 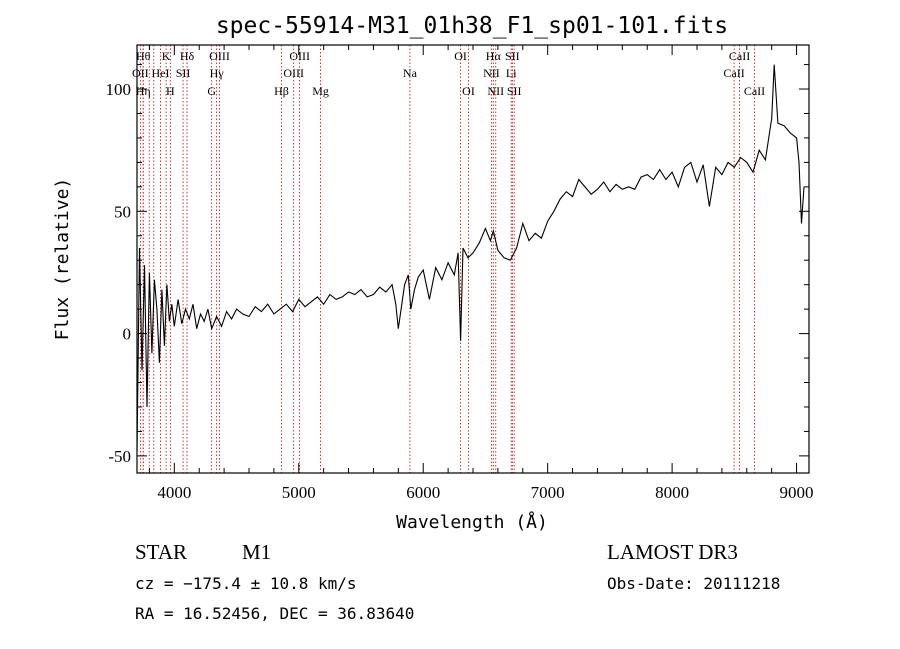 I want to click on x-tick-label: 6000, so click(x=423, y=492).